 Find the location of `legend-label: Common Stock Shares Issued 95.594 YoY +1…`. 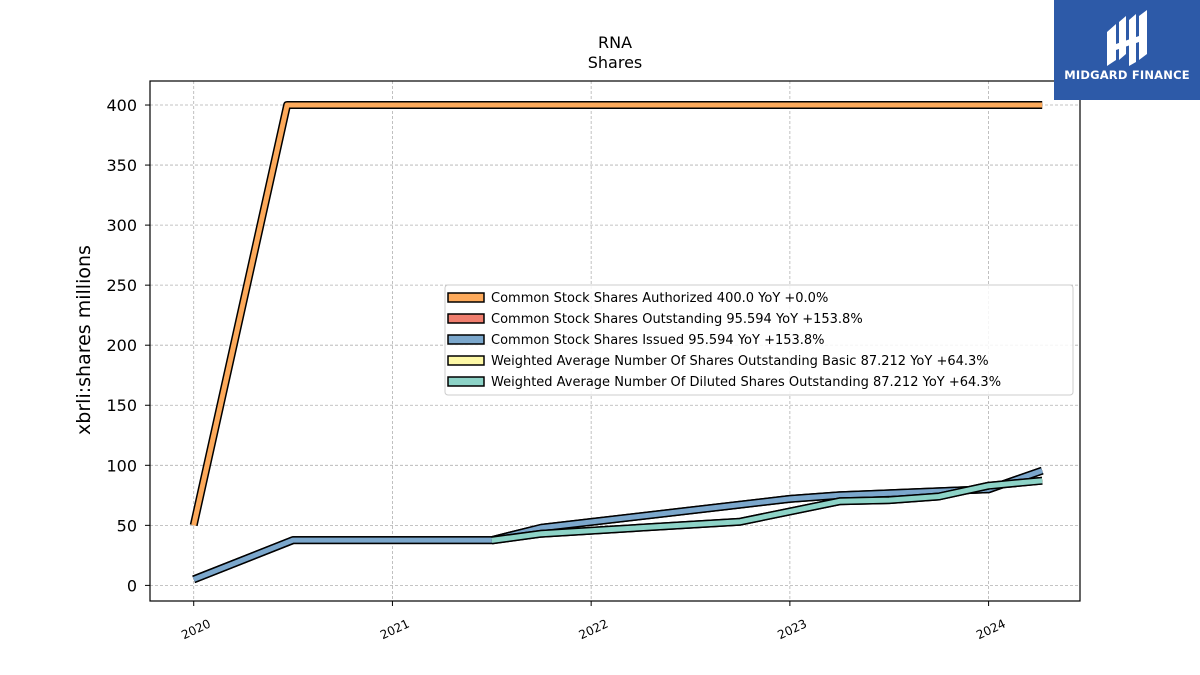

legend-label: Common Stock Shares Issued 95.594 YoY +1… is located at coordinates (658, 340).